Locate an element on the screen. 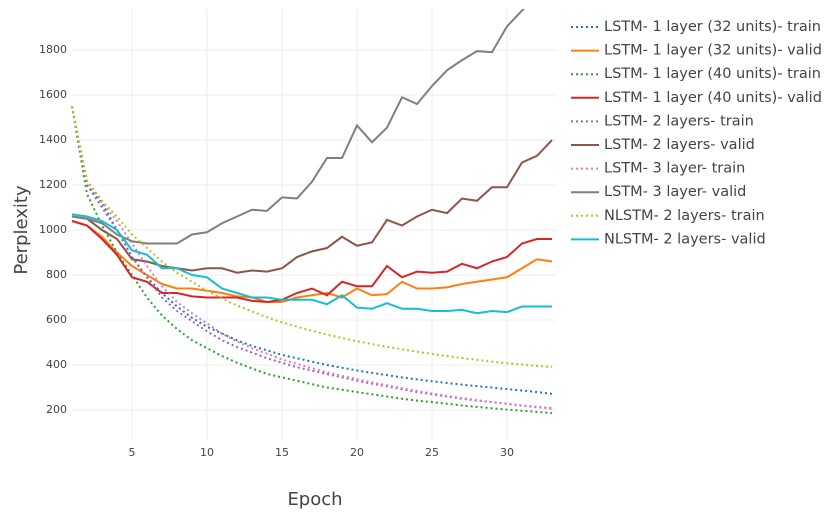  legend-label: LSTM- 3 layer- train is located at coordinates (674, 169).